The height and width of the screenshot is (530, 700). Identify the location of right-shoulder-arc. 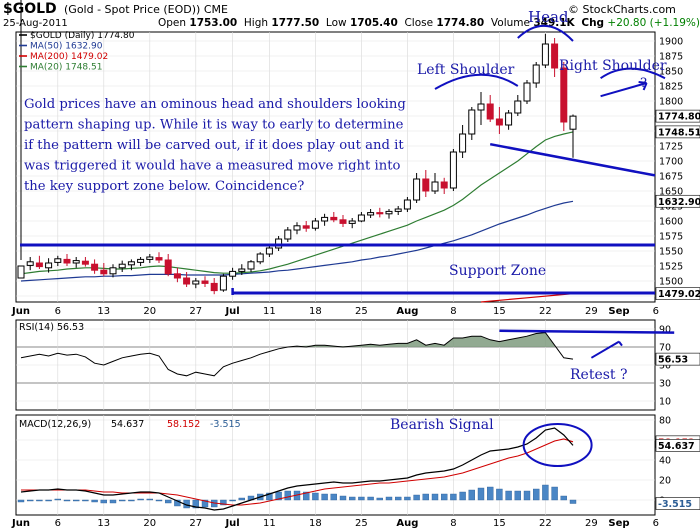
(633, 73).